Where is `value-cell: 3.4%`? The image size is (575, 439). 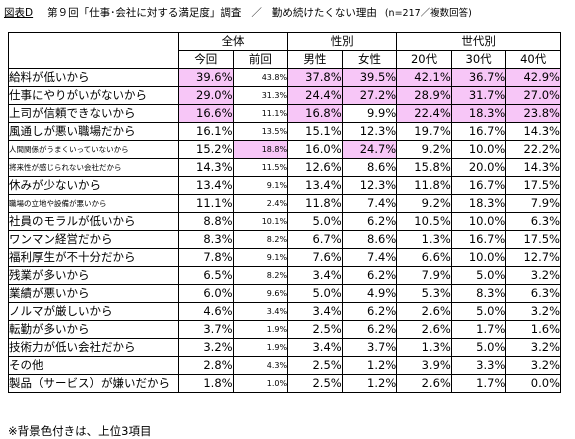
value-cell: 3.4% is located at coordinates (315, 275).